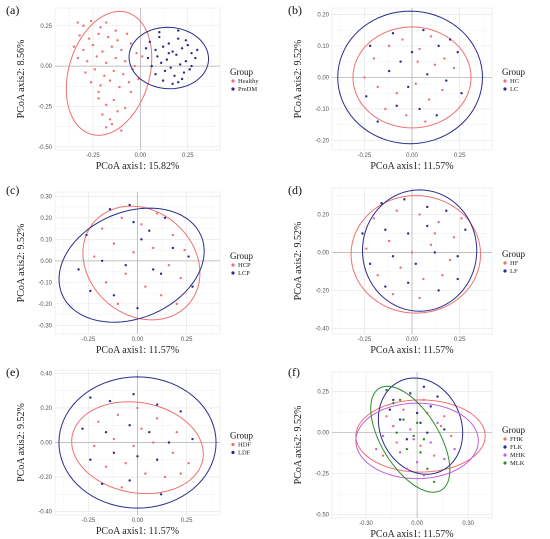  I want to click on y-tick-label: 0.20, so click(46, 219).